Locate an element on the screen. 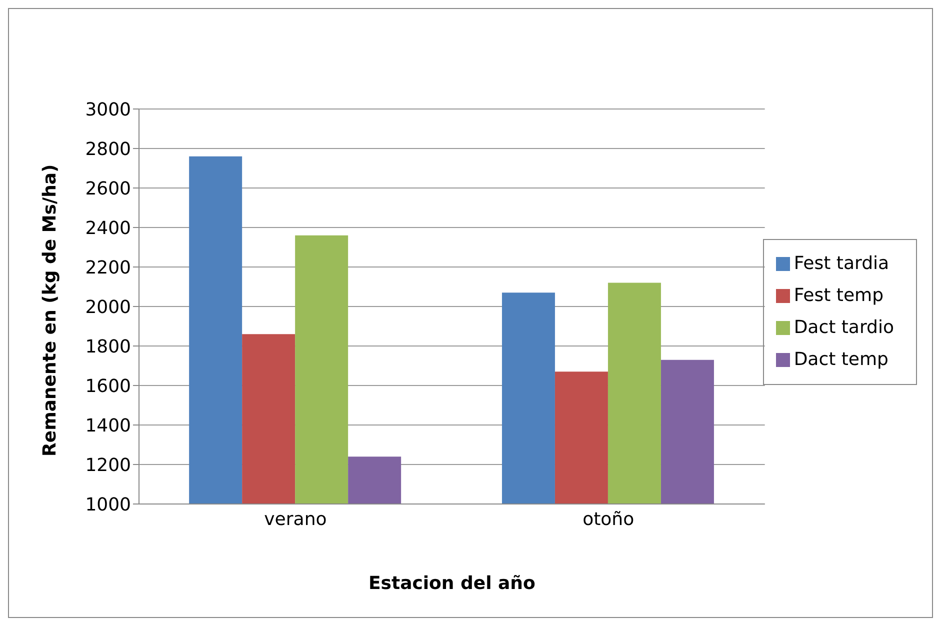 This screenshot has height=627, width=943. y-tick-label: 2600 is located at coordinates (108, 189).